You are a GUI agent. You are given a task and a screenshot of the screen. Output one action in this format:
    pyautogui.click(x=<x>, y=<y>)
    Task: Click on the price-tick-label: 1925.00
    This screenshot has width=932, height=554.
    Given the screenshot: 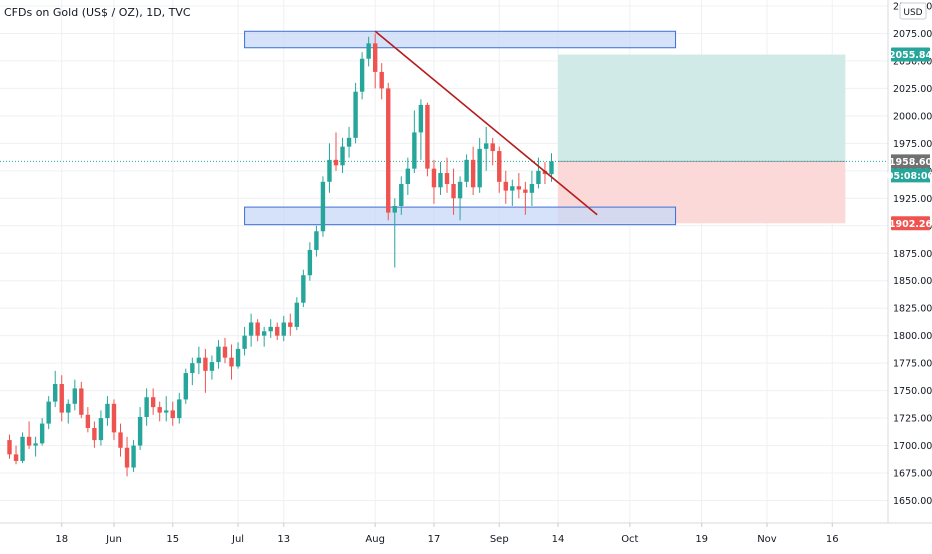 What is the action you would take?
    pyautogui.click(x=912, y=199)
    